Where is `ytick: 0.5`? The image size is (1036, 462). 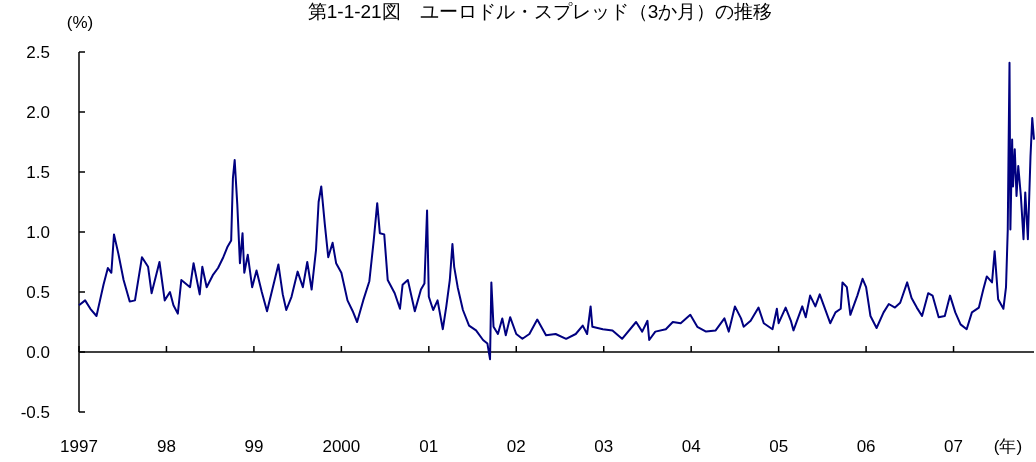 ytick: 0.5 is located at coordinates (38, 292).